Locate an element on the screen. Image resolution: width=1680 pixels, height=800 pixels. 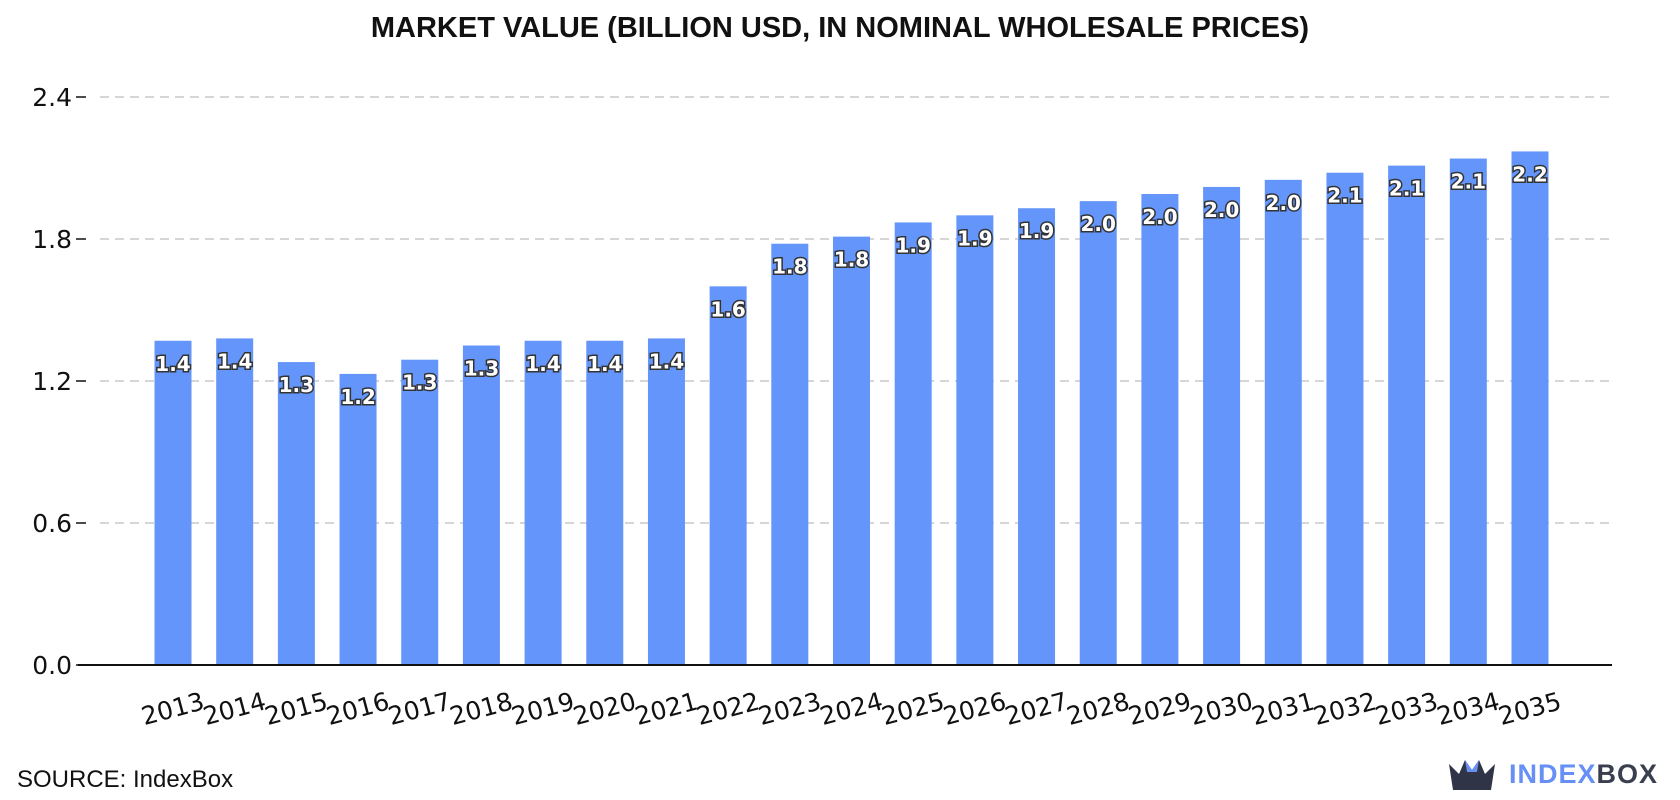
y-axis: 0.0 0.6 1.2 1.8 2.4 is located at coordinates (59, 381).